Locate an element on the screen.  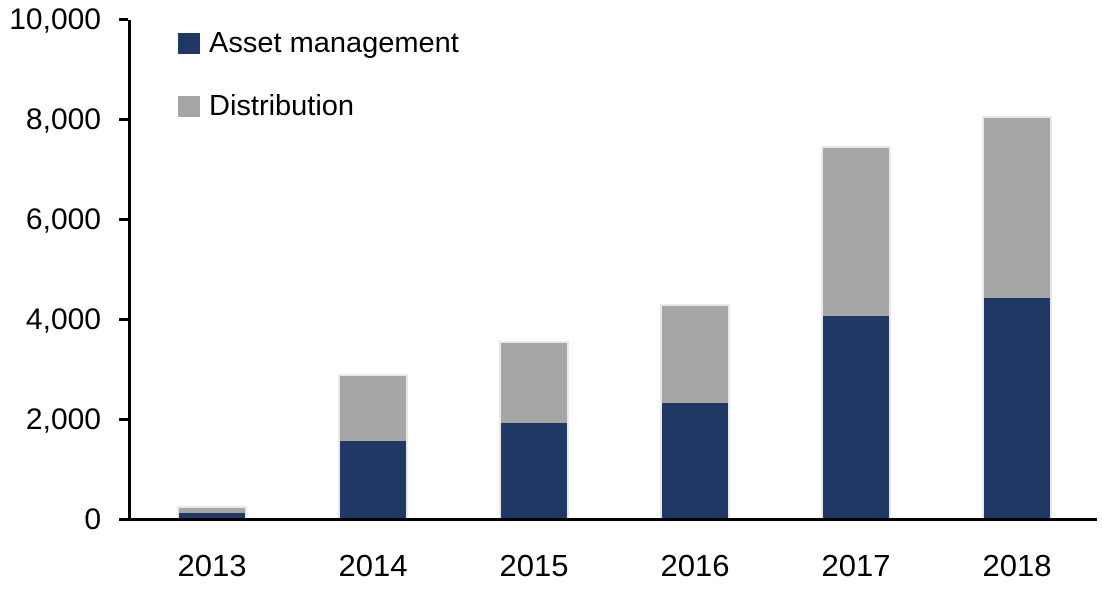
bar-segment-asset-management-2013 is located at coordinates (212, 515).